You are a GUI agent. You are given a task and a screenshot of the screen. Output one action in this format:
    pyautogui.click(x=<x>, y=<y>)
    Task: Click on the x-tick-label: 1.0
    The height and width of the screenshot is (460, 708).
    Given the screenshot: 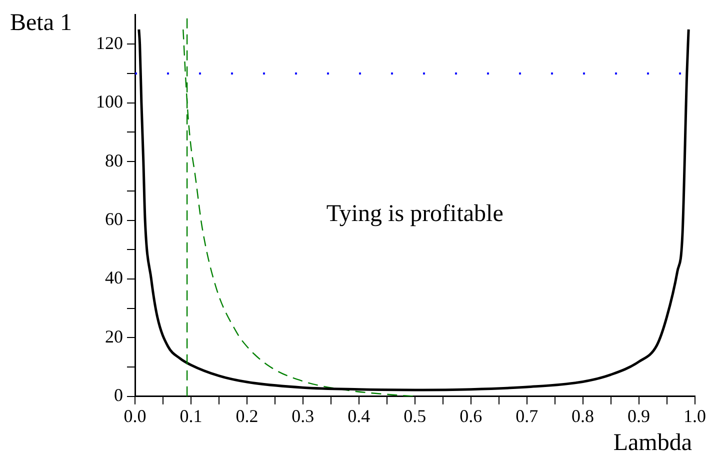 What is the action you would take?
    pyautogui.click(x=695, y=416)
    